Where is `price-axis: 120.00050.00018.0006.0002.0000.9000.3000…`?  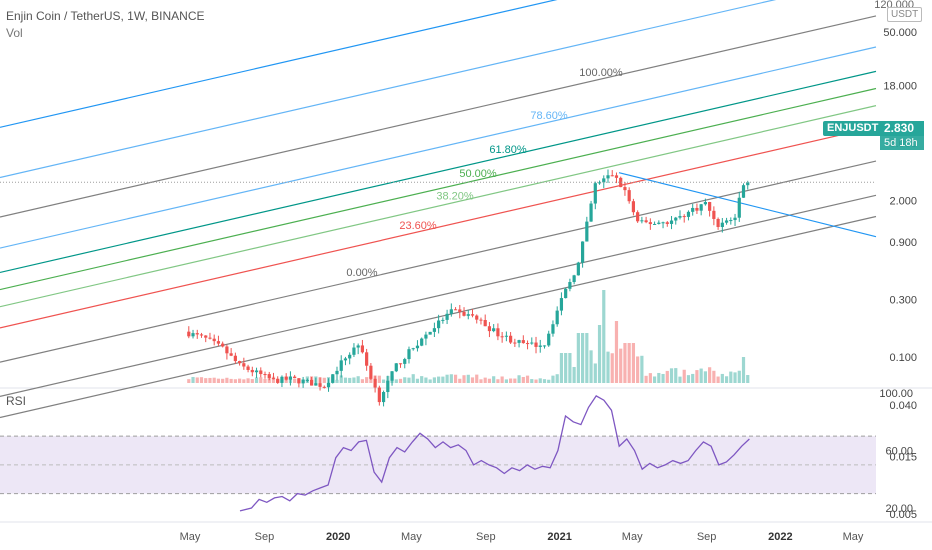
price-axis: 120.00050.00018.0006.0002.0000.9000.3000… is located at coordinates (895, 275).